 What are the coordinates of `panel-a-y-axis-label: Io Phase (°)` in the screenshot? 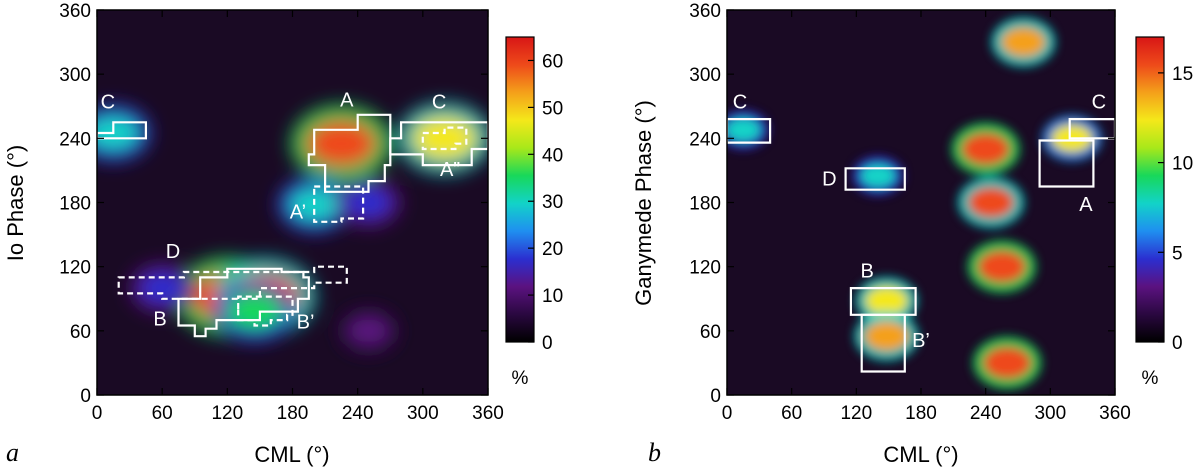 It's located at (15, 203).